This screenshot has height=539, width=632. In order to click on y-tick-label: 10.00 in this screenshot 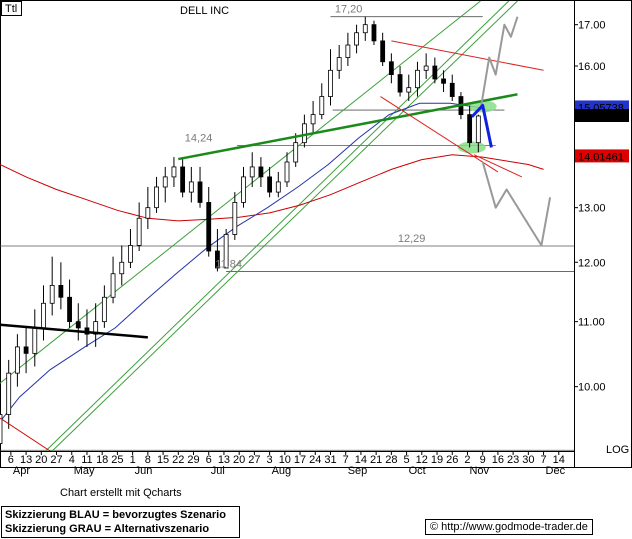, I will do `click(592, 388)`.